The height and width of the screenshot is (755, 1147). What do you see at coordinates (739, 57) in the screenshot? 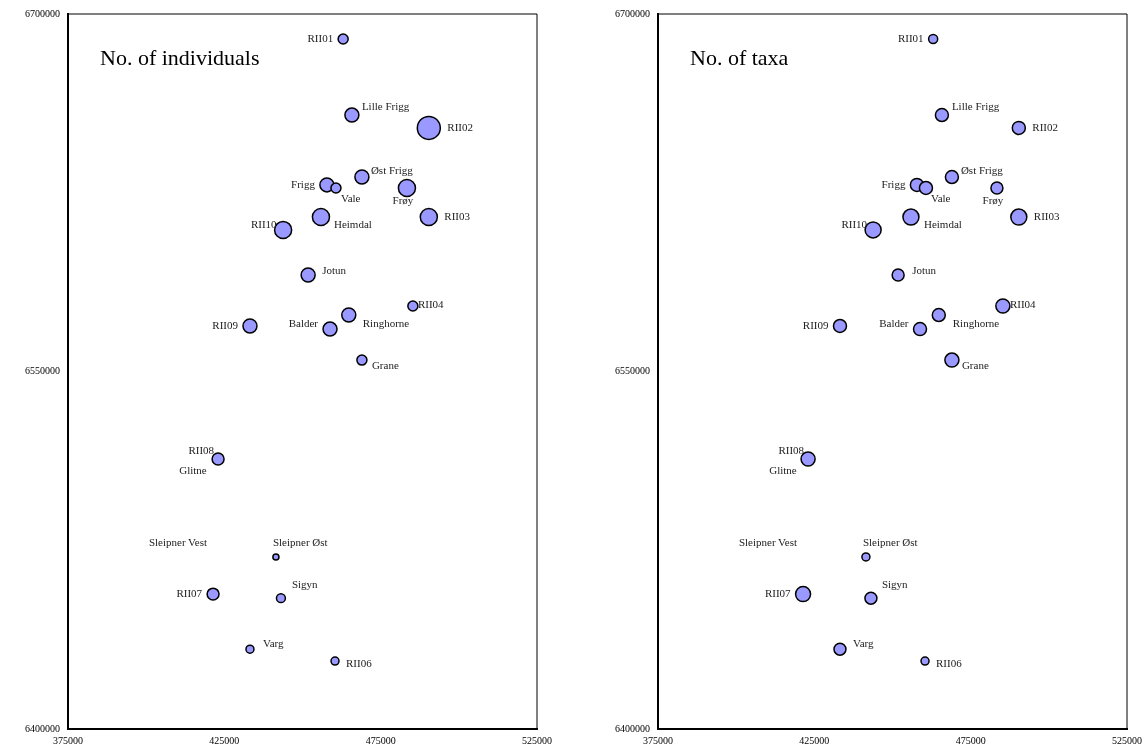
I see `text: No. of taxa` at bounding box center [739, 57].